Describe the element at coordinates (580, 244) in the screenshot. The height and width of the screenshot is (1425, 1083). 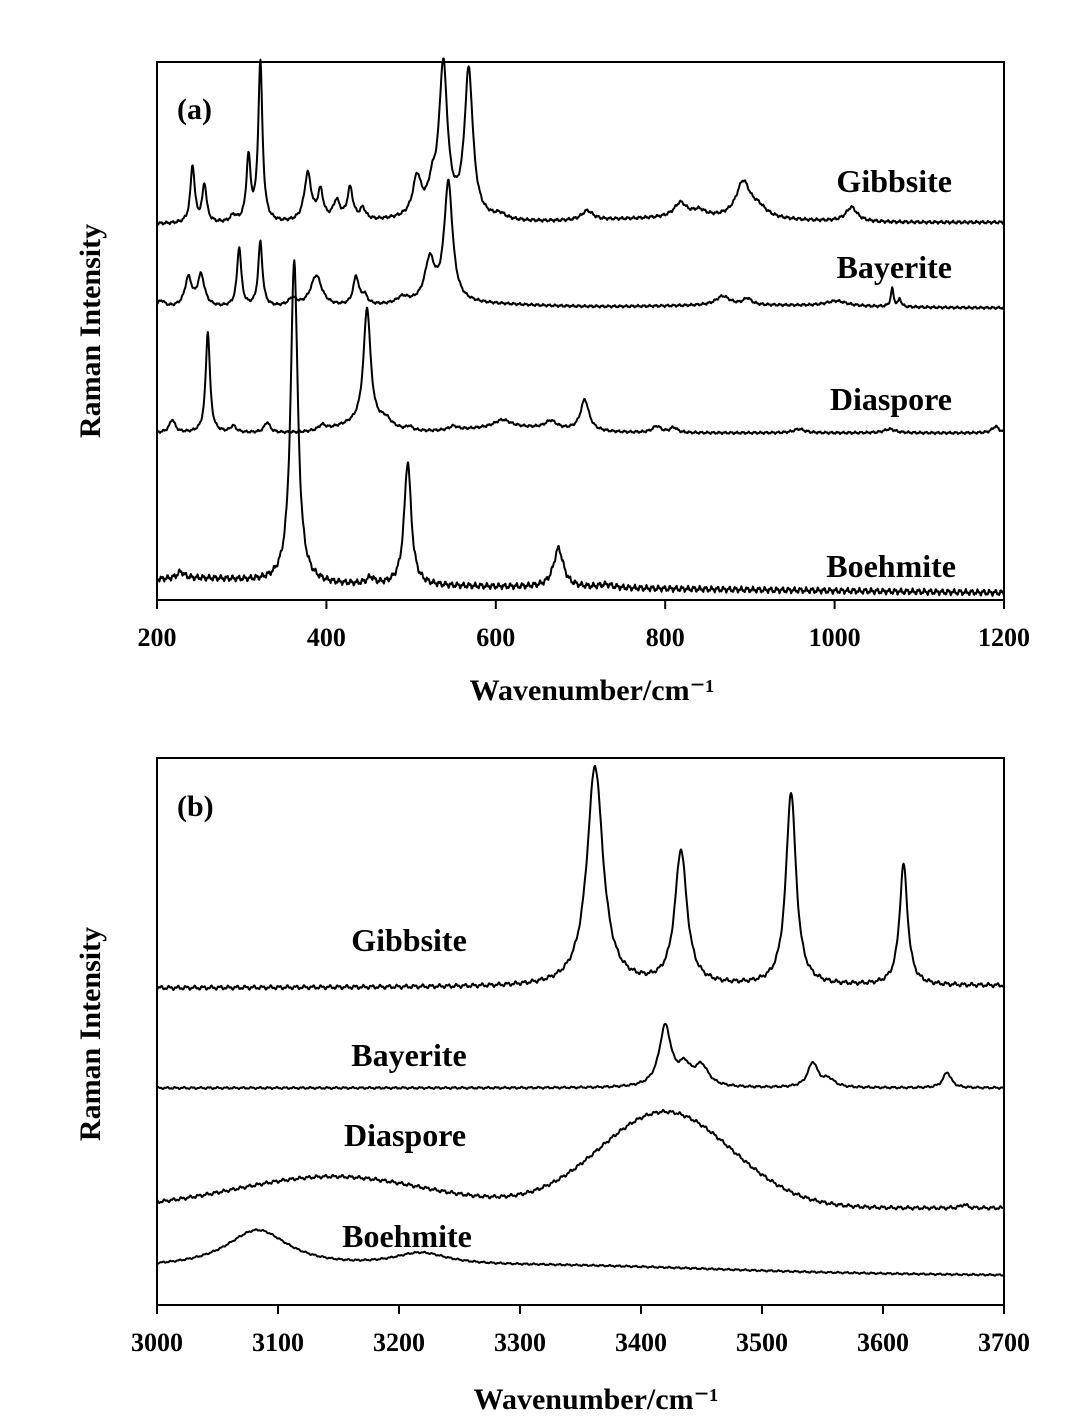
I see `bayerite-spectrum-a` at that location.